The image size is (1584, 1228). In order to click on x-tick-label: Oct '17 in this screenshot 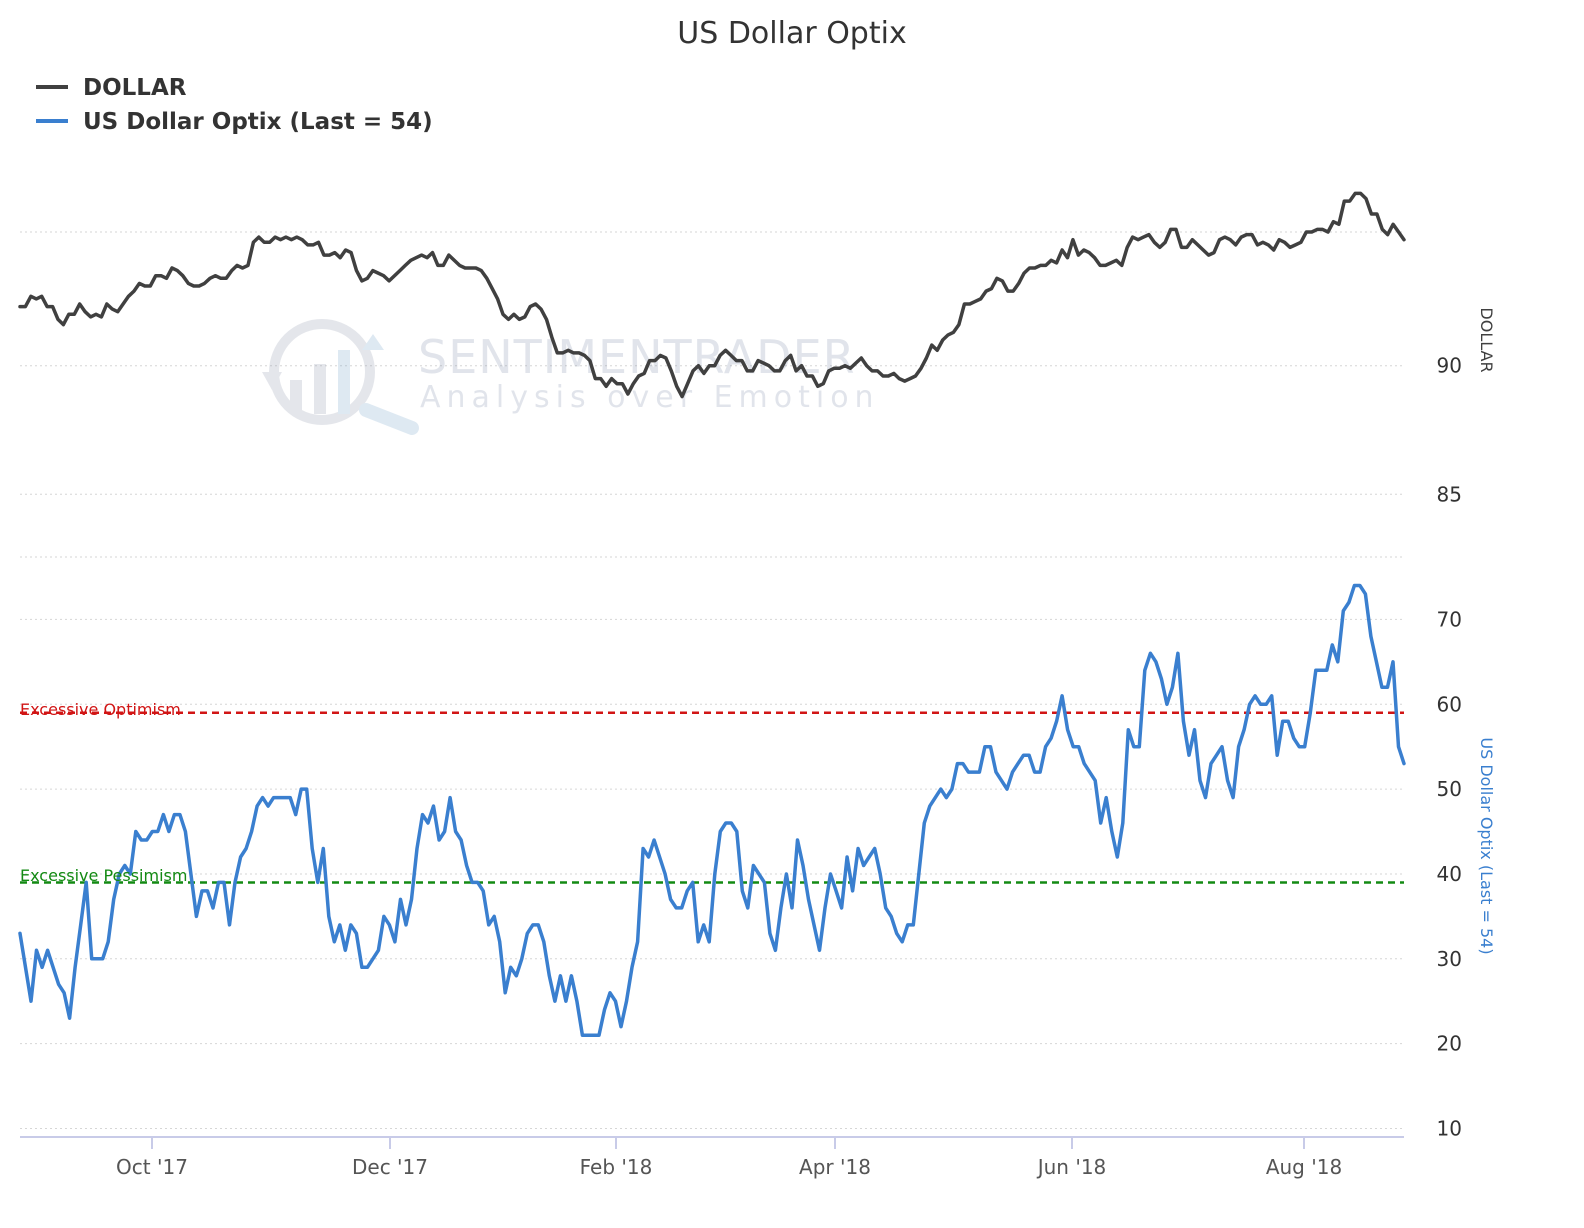, I will do `click(152, 1167)`.